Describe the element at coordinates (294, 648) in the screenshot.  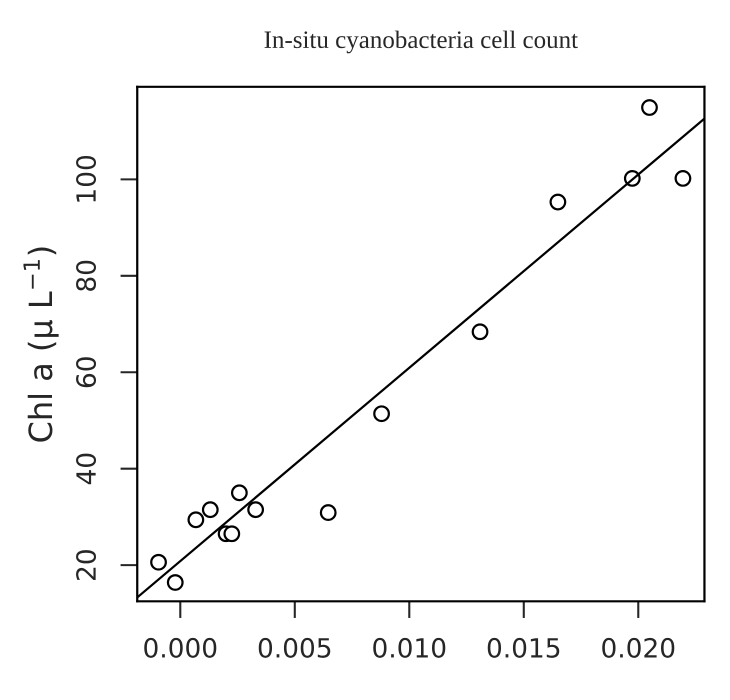
I see `x-tick-label: 0.005` at that location.